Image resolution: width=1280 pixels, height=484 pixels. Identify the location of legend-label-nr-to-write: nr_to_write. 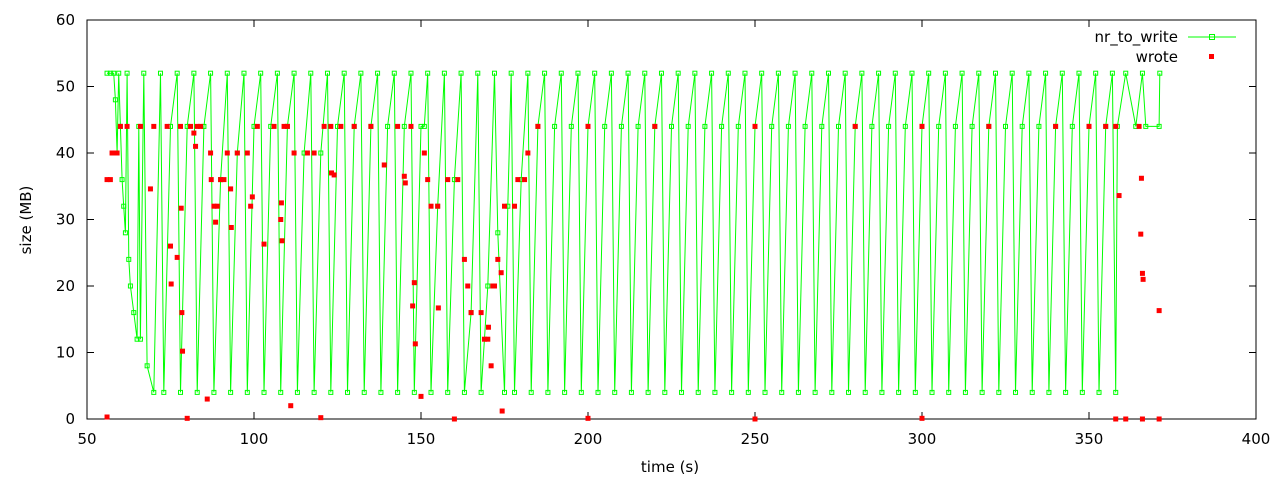
(1136, 37).